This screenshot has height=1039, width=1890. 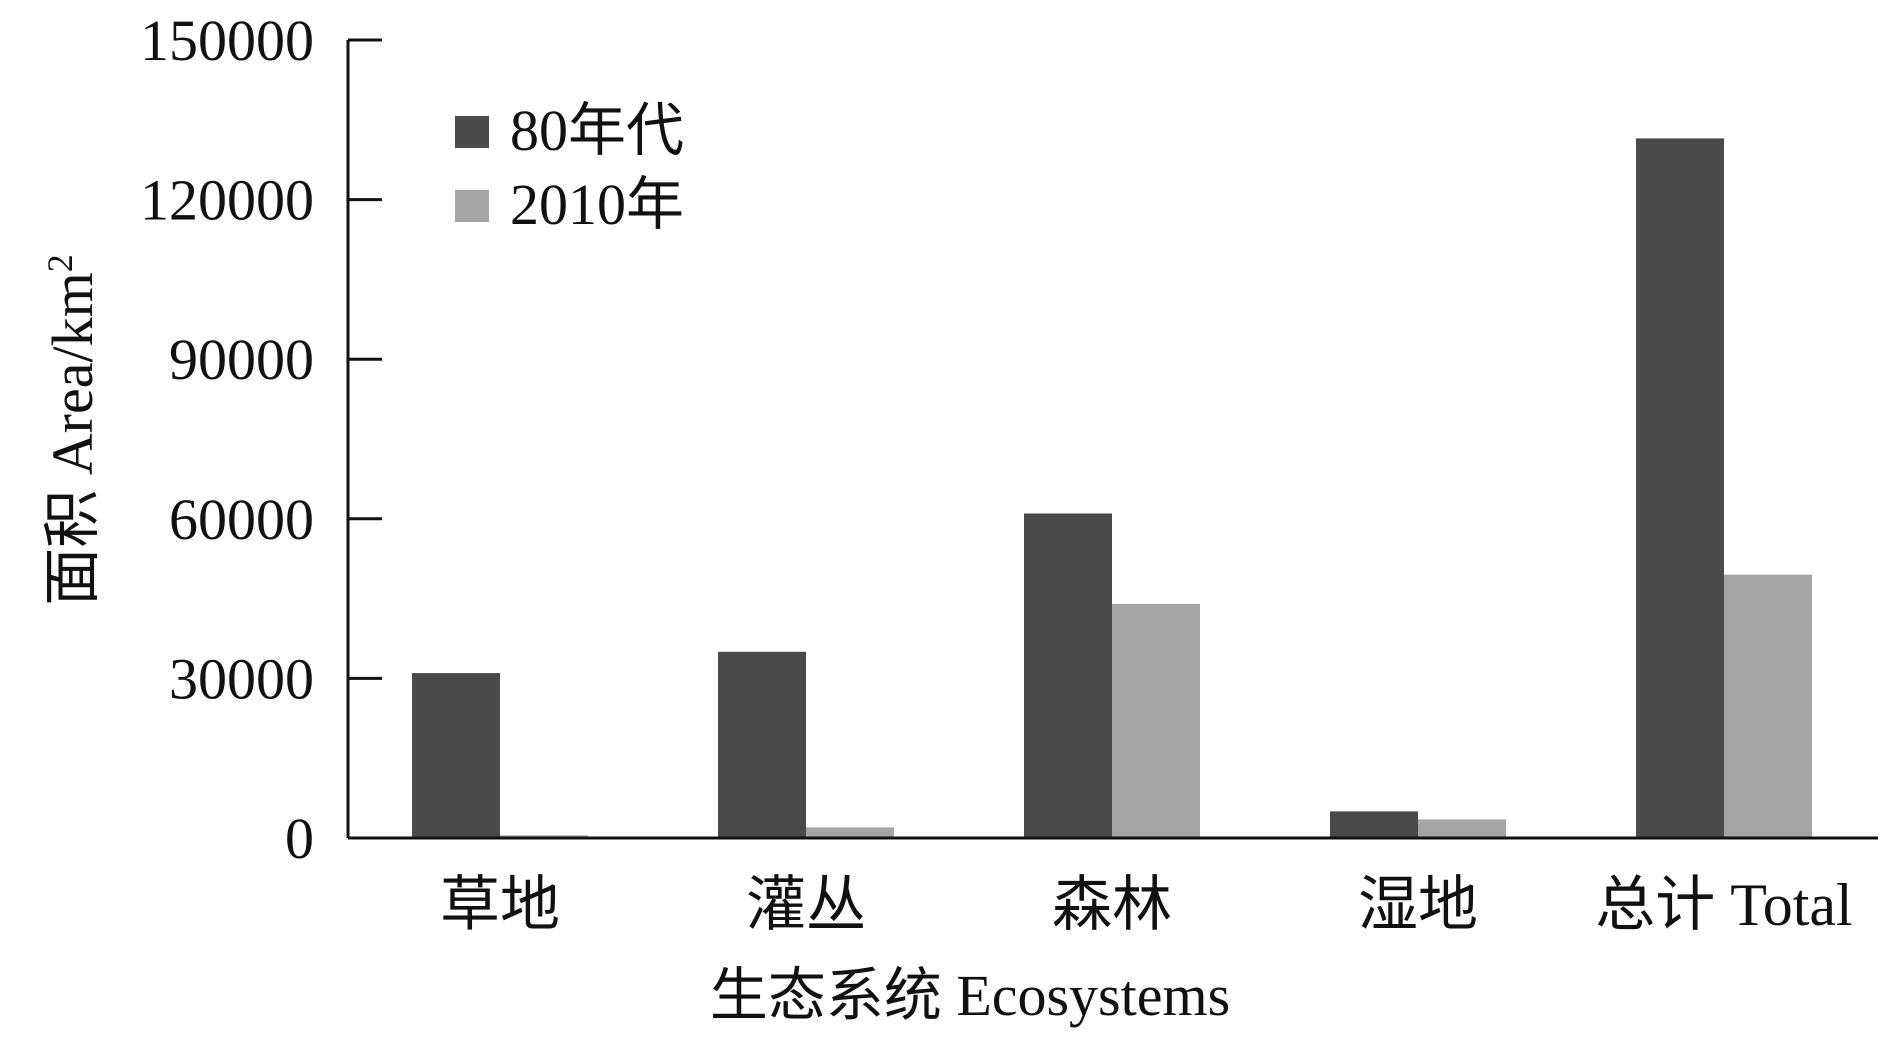 What do you see at coordinates (806, 905) in the screenshot?
I see `x-category-label: 灌丛` at bounding box center [806, 905].